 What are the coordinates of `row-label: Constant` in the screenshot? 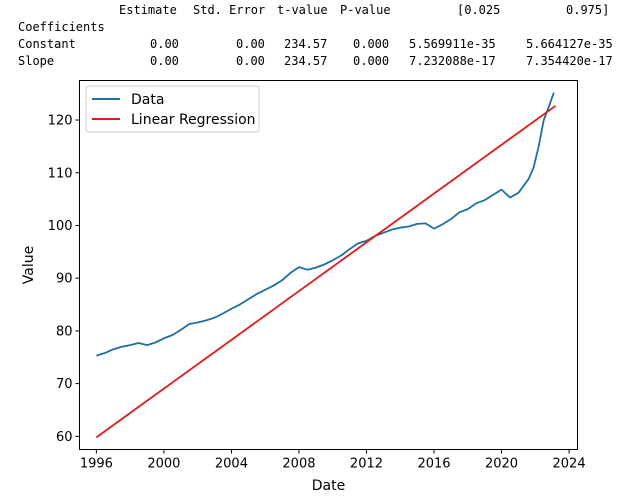 It's located at (47, 44).